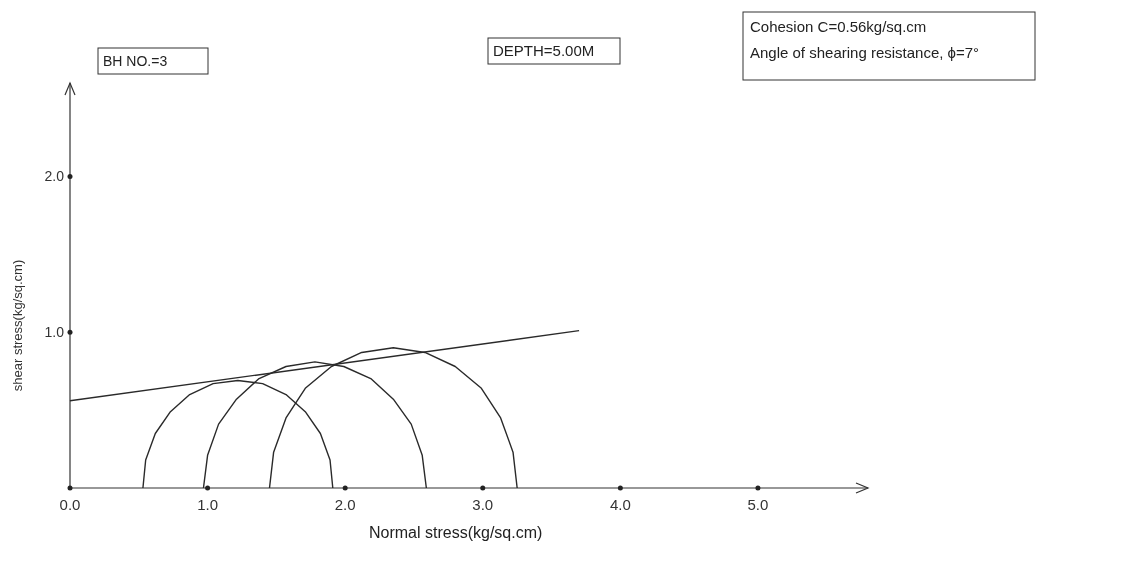  Describe the element at coordinates (208, 504) in the screenshot. I see `x-tick-label: 1.0` at that location.